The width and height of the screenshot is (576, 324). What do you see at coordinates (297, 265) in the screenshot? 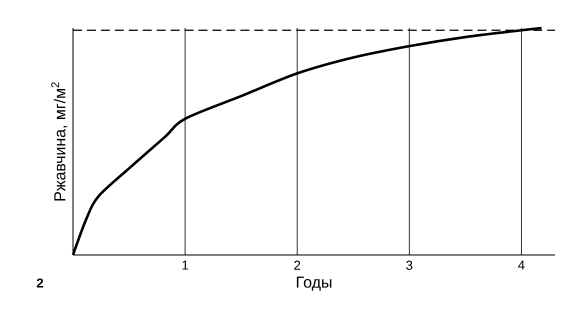
I see `x-tick-label: 2` at bounding box center [297, 265].